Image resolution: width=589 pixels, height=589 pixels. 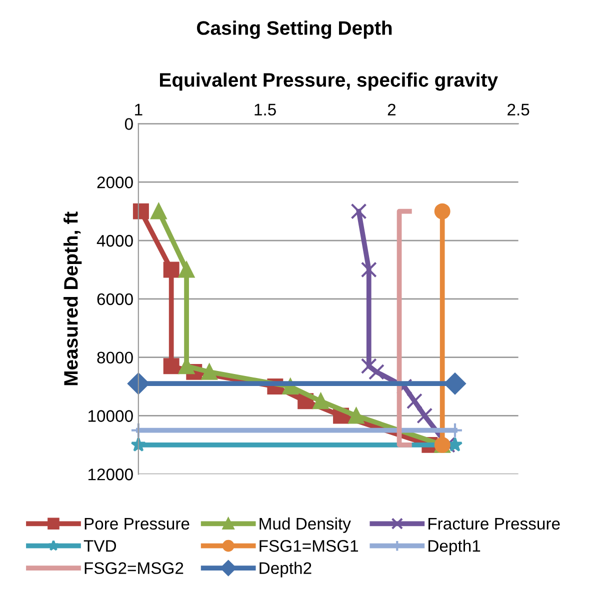 I want to click on legend-label: Fracture Pressure, so click(x=494, y=524).